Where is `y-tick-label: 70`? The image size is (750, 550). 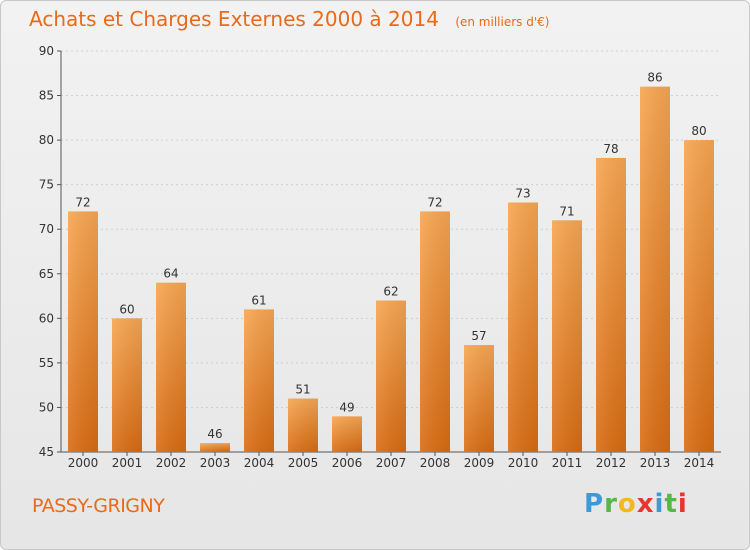 y-tick-label: 70 is located at coordinates (46, 229).